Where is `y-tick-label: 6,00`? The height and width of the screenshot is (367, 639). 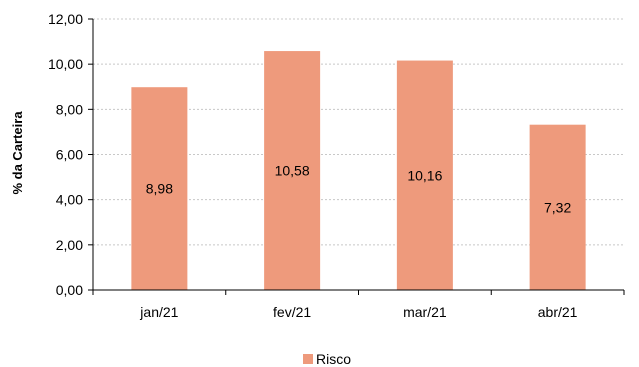 y-tick-label: 6,00 is located at coordinates (69, 155).